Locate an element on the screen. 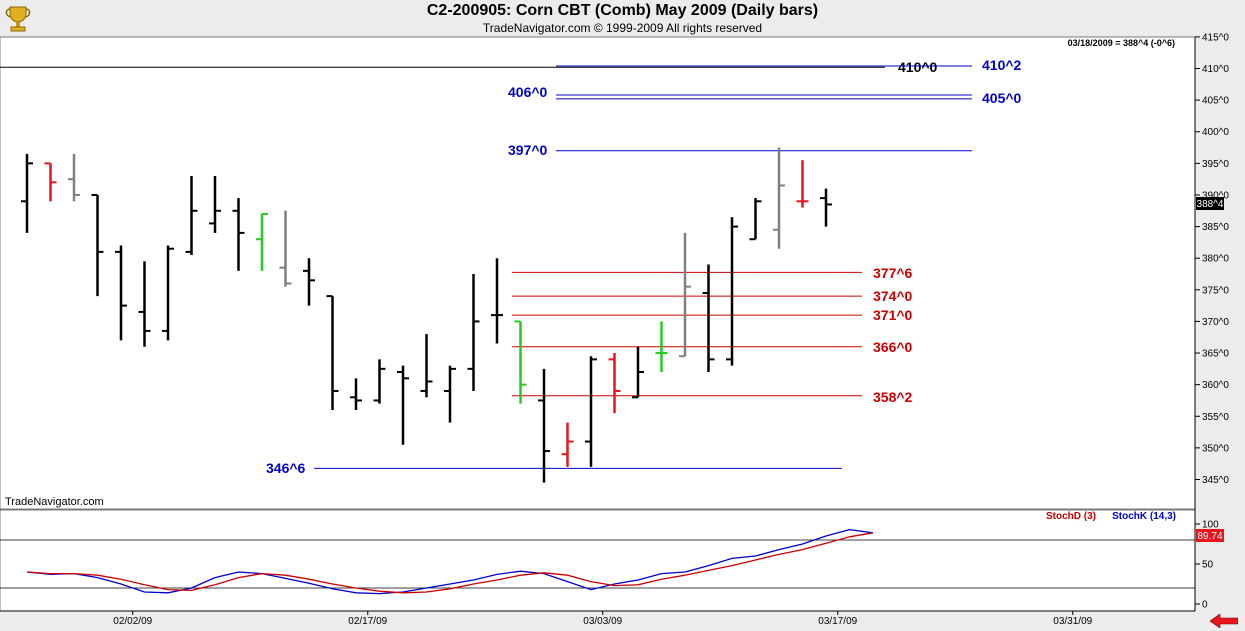 The image size is (1245, 631). level-label-8: 366^0 is located at coordinates (893, 347).